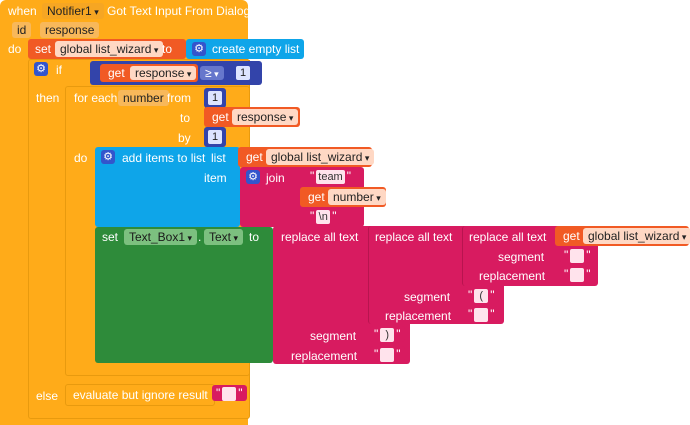 The image size is (690, 425). What do you see at coordinates (521, 257) in the screenshot?
I see `replace-inner-segment-label: segment` at bounding box center [521, 257].